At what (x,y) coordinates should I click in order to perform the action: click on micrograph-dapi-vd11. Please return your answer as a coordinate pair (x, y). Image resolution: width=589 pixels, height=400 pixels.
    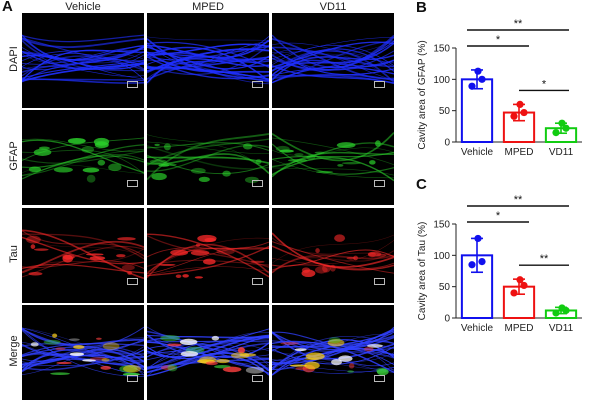
    Looking at the image, I should click on (333, 60).